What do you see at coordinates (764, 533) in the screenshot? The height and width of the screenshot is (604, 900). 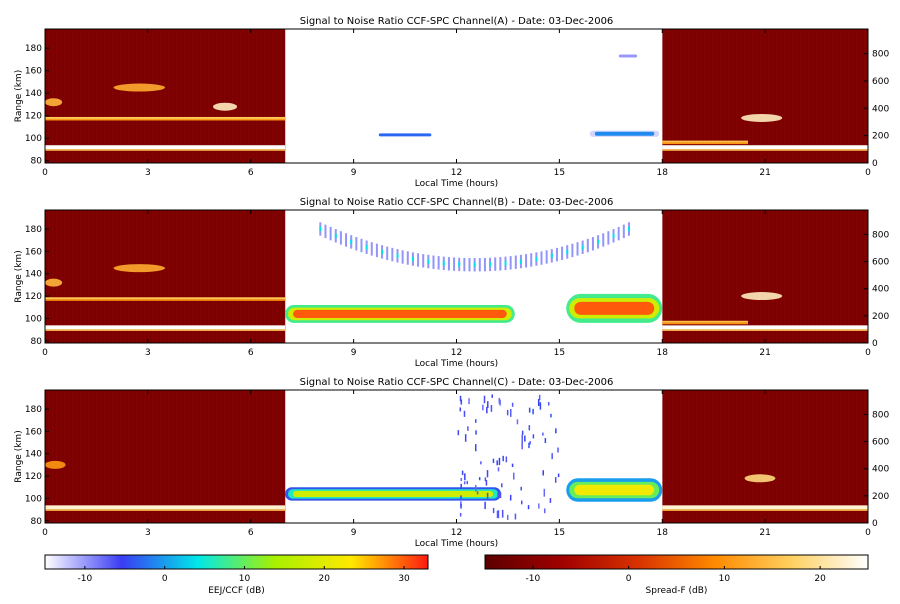 I see `x-tick-label: 21` at bounding box center [764, 533].